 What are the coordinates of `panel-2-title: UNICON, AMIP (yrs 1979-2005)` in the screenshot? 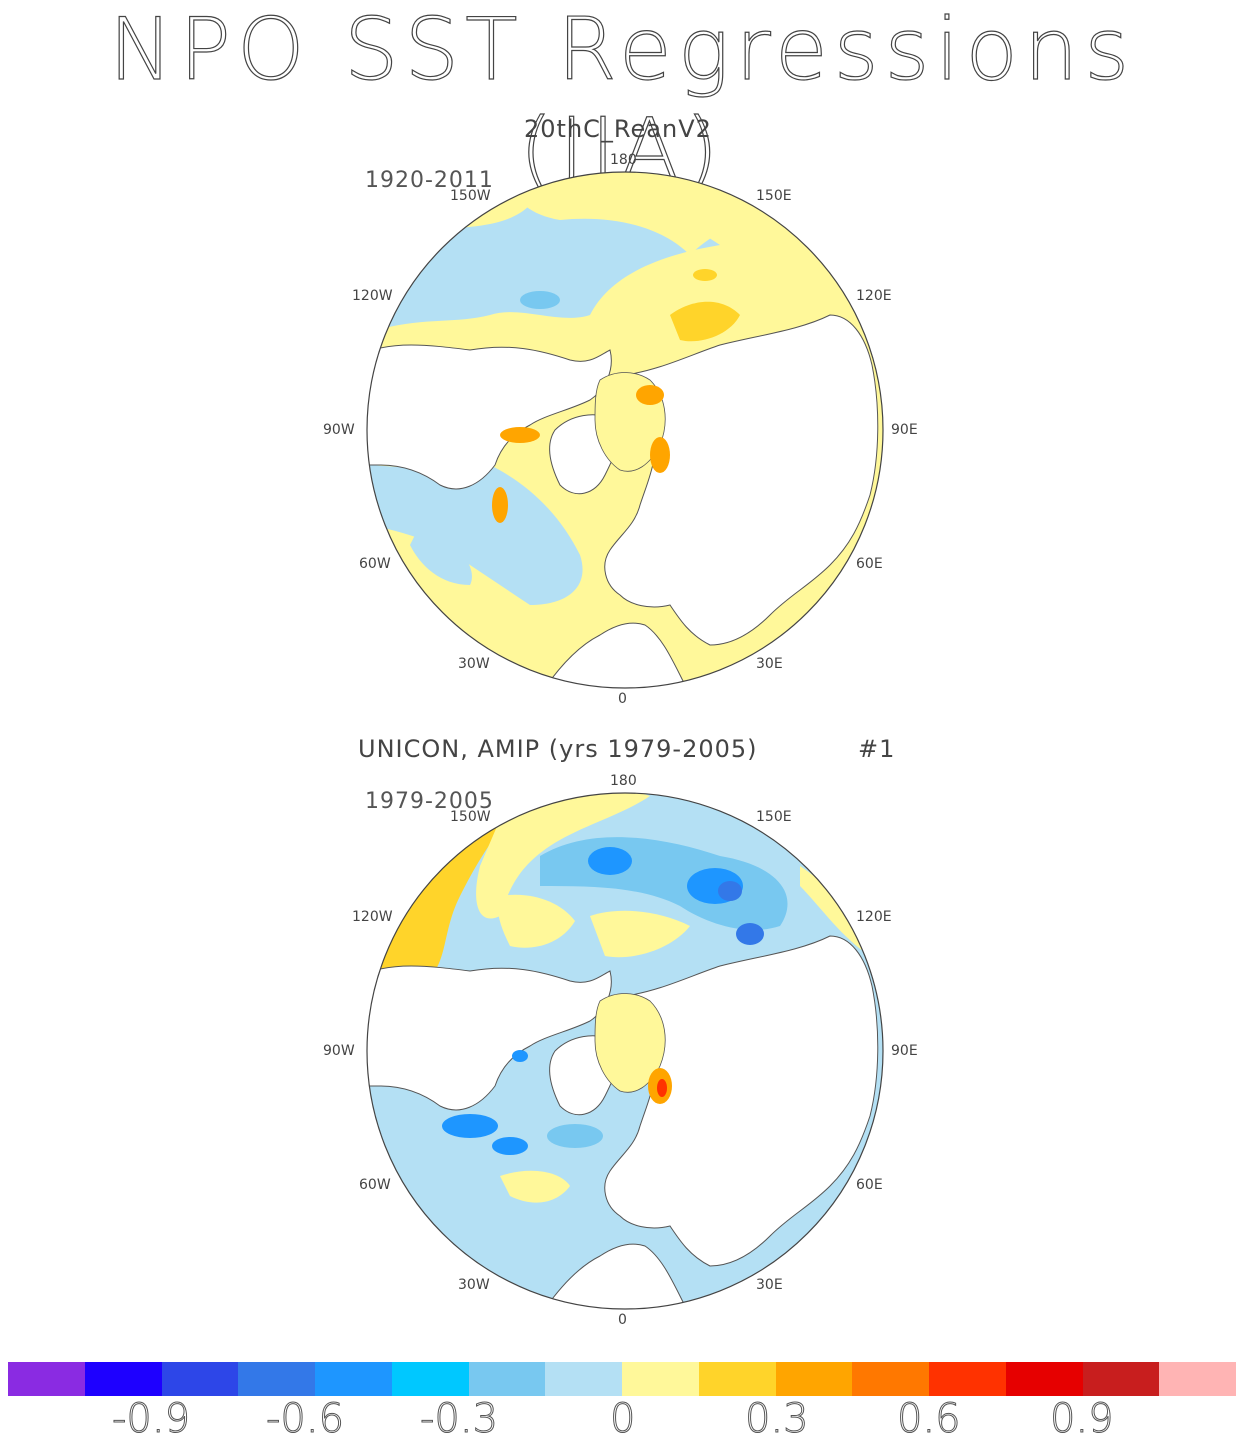 It's located at (558, 749).